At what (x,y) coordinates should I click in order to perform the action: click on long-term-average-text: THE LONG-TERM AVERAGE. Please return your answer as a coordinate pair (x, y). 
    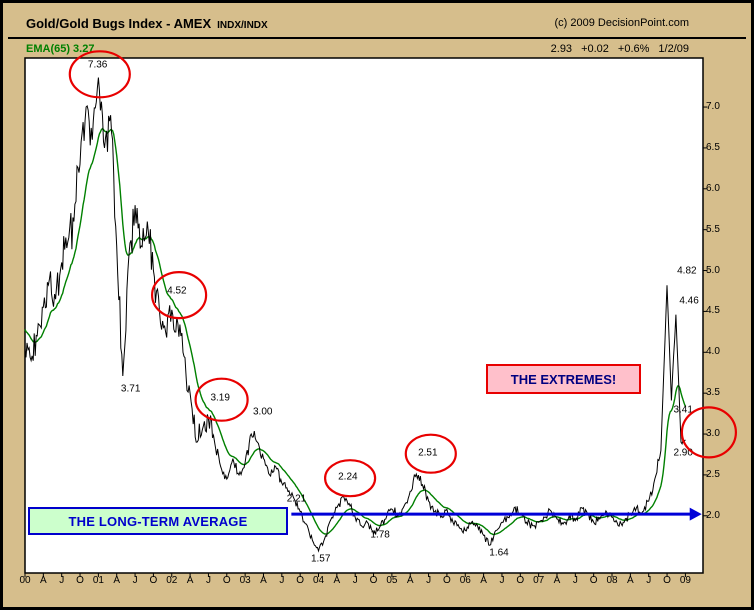
    Looking at the image, I should click on (158, 521).